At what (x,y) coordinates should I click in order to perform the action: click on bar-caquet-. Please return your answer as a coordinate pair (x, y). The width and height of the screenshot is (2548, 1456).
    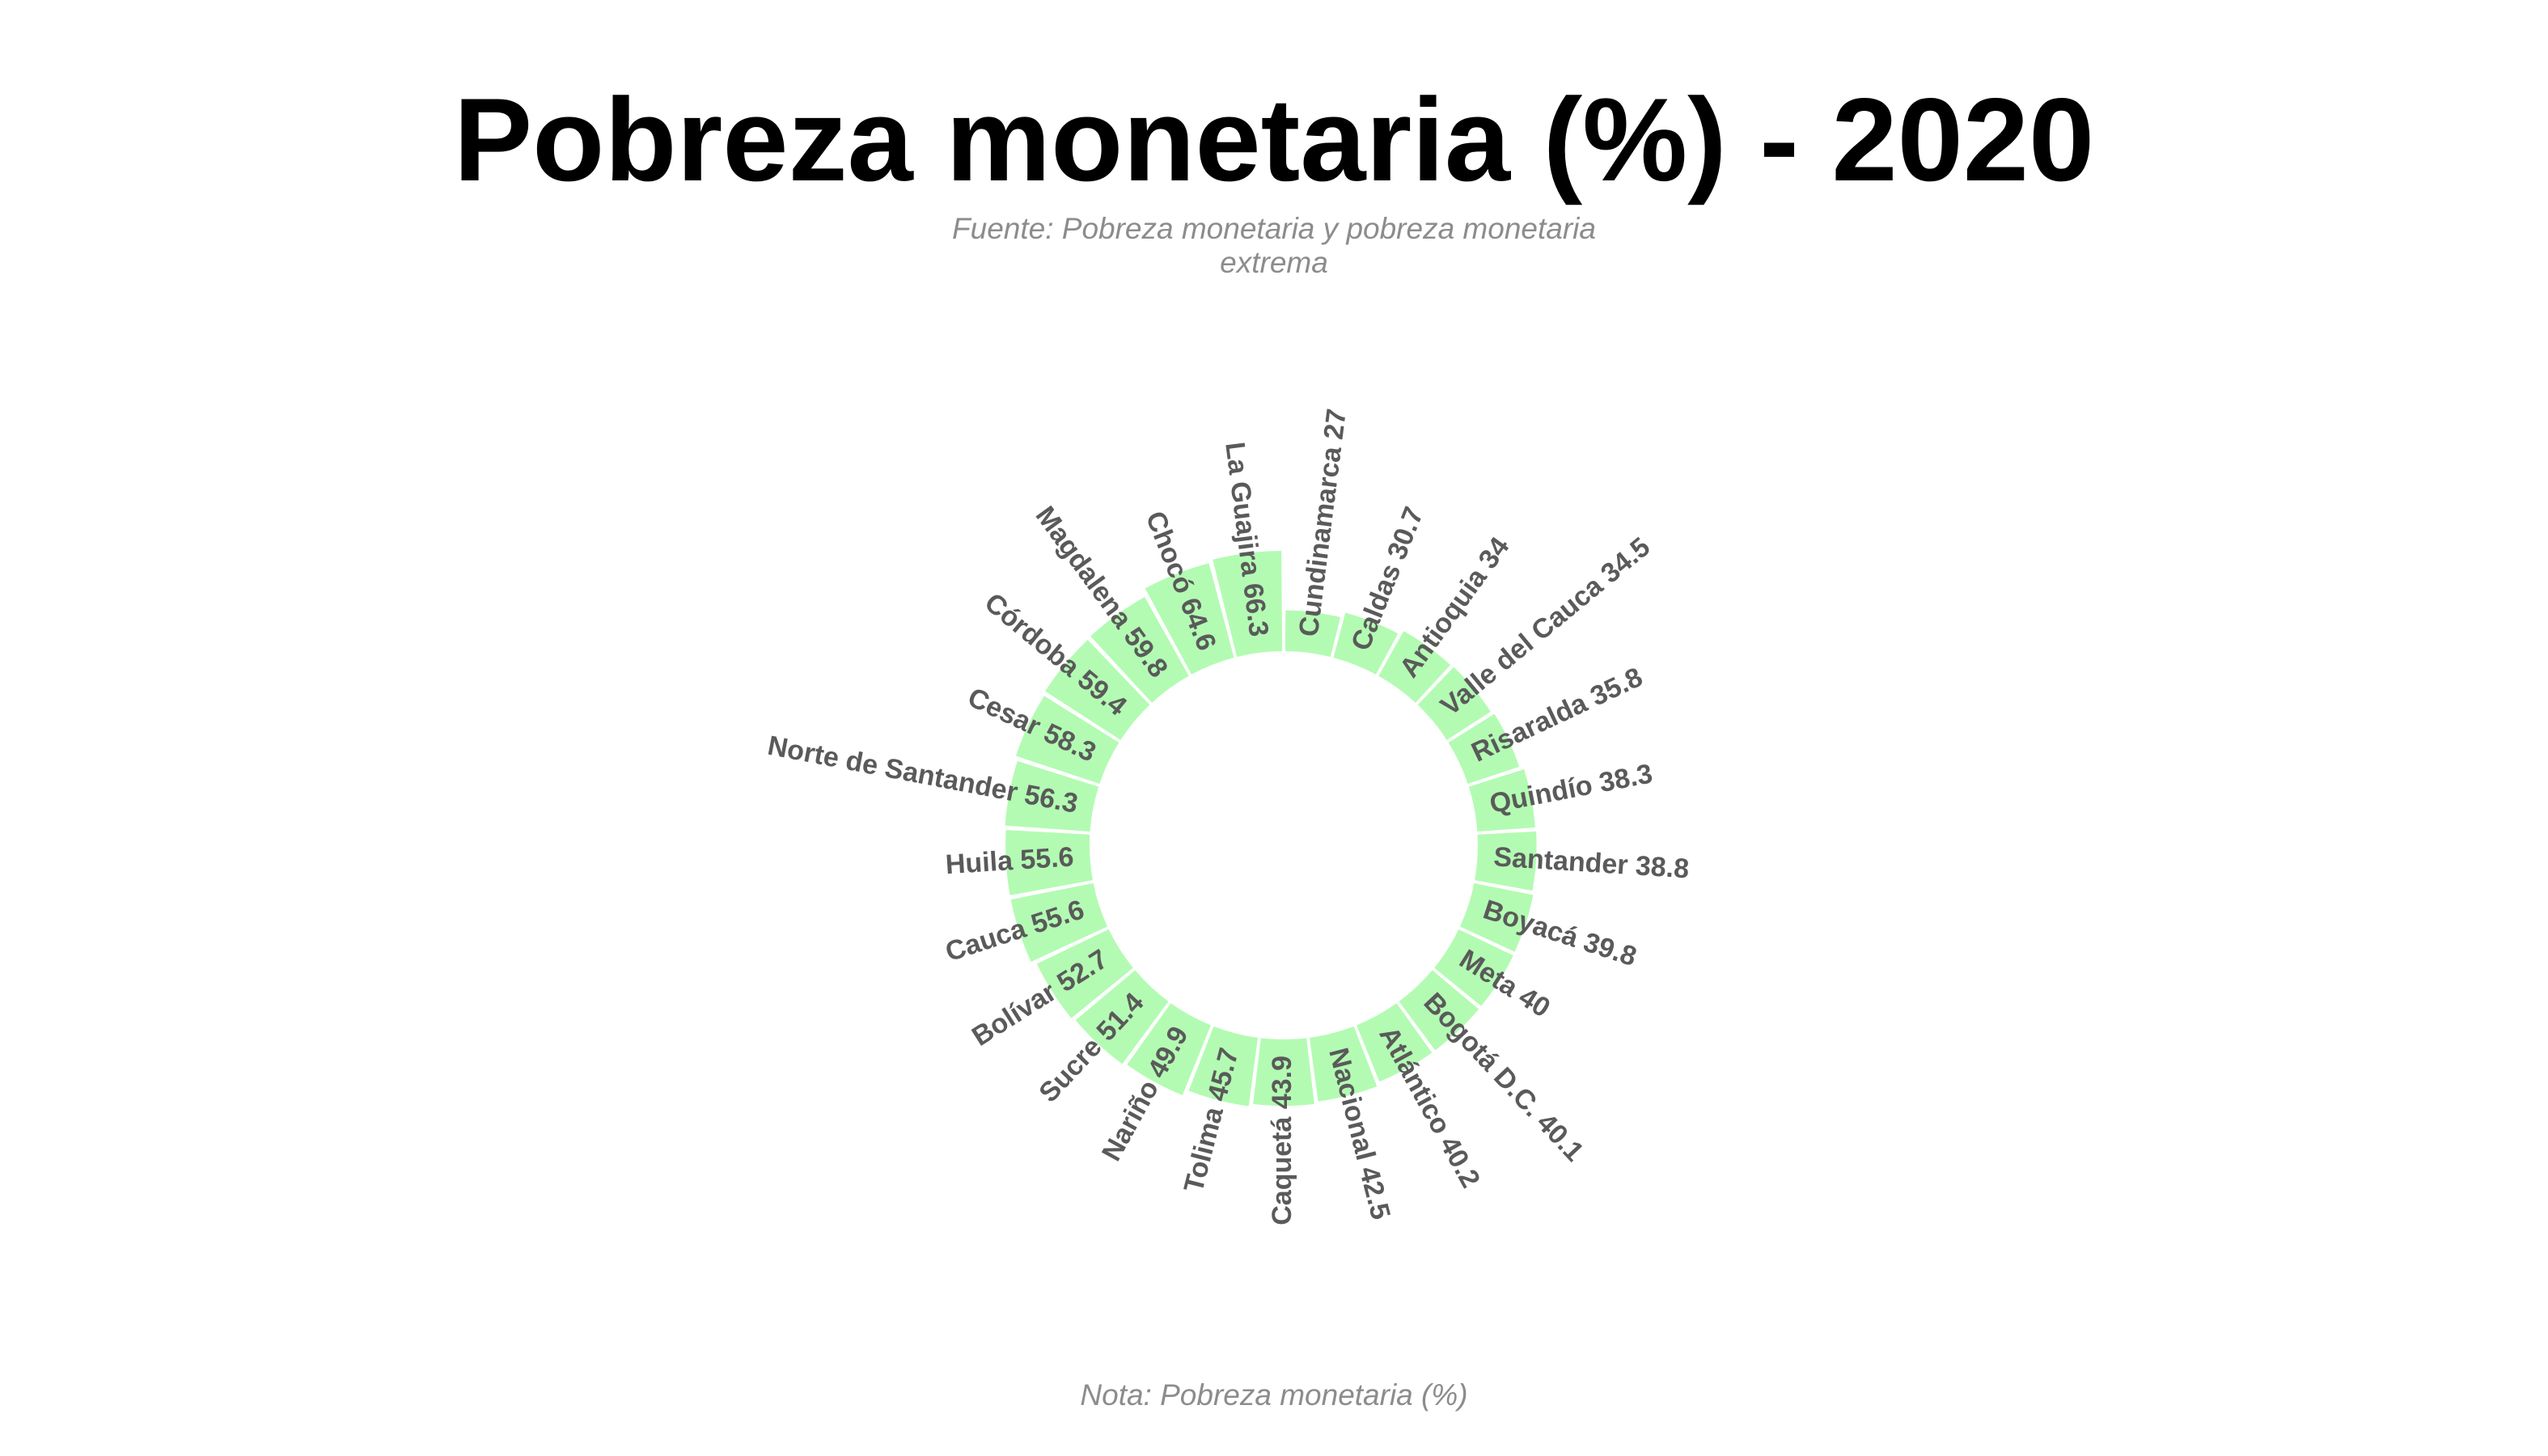
    Looking at the image, I should click on (1283, 1072).